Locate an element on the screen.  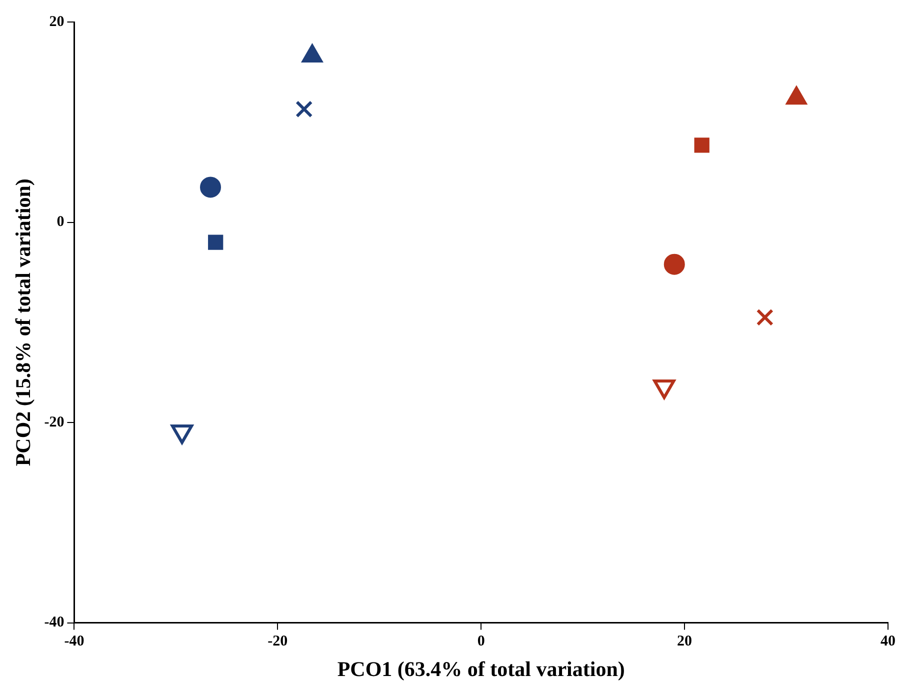
x-tick-label: 20 is located at coordinates (684, 642).